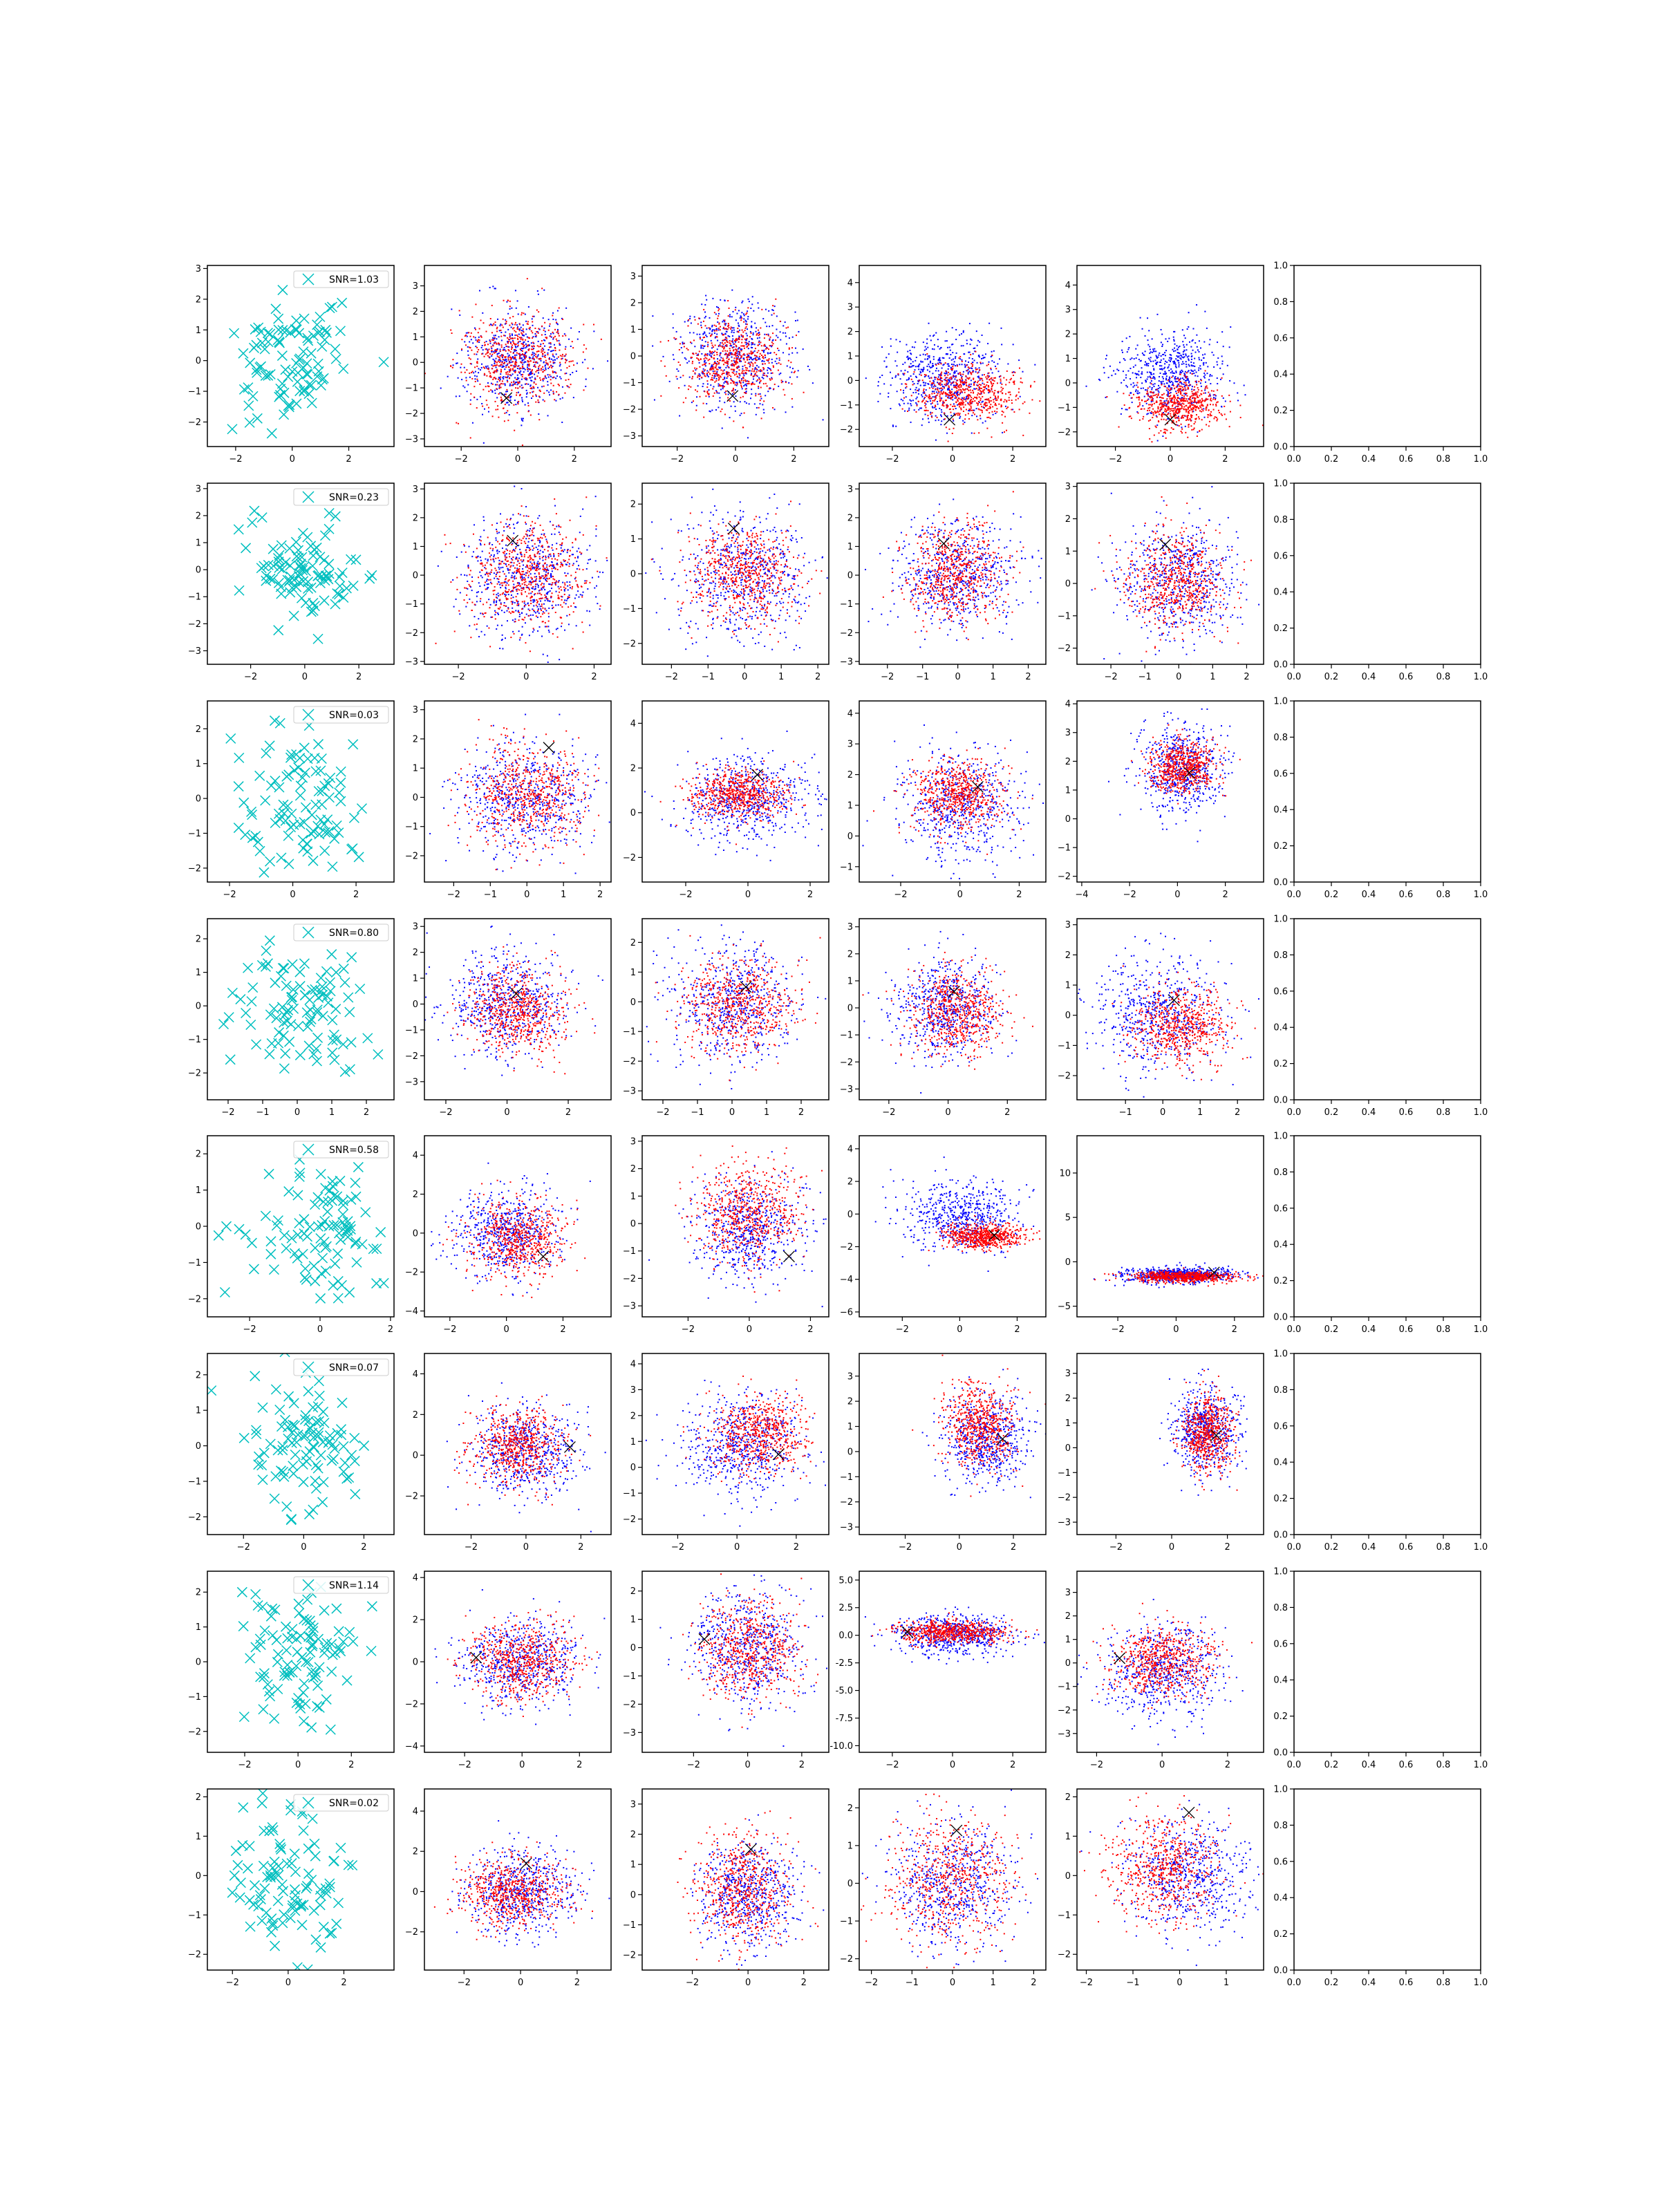  What do you see at coordinates (735, 460) in the screenshot?
I see `x-tick-label: 0` at bounding box center [735, 460].